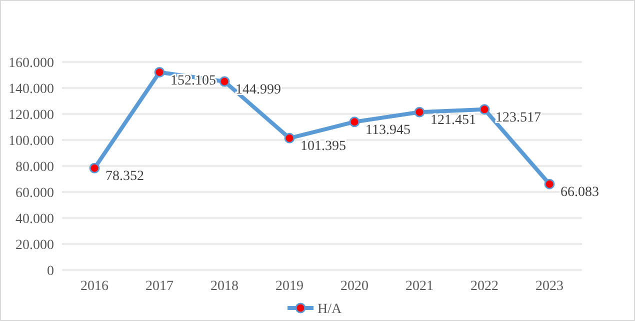 Image resolution: width=635 pixels, height=321 pixels. I want to click on y-tick-label: 120.000, so click(31, 115).